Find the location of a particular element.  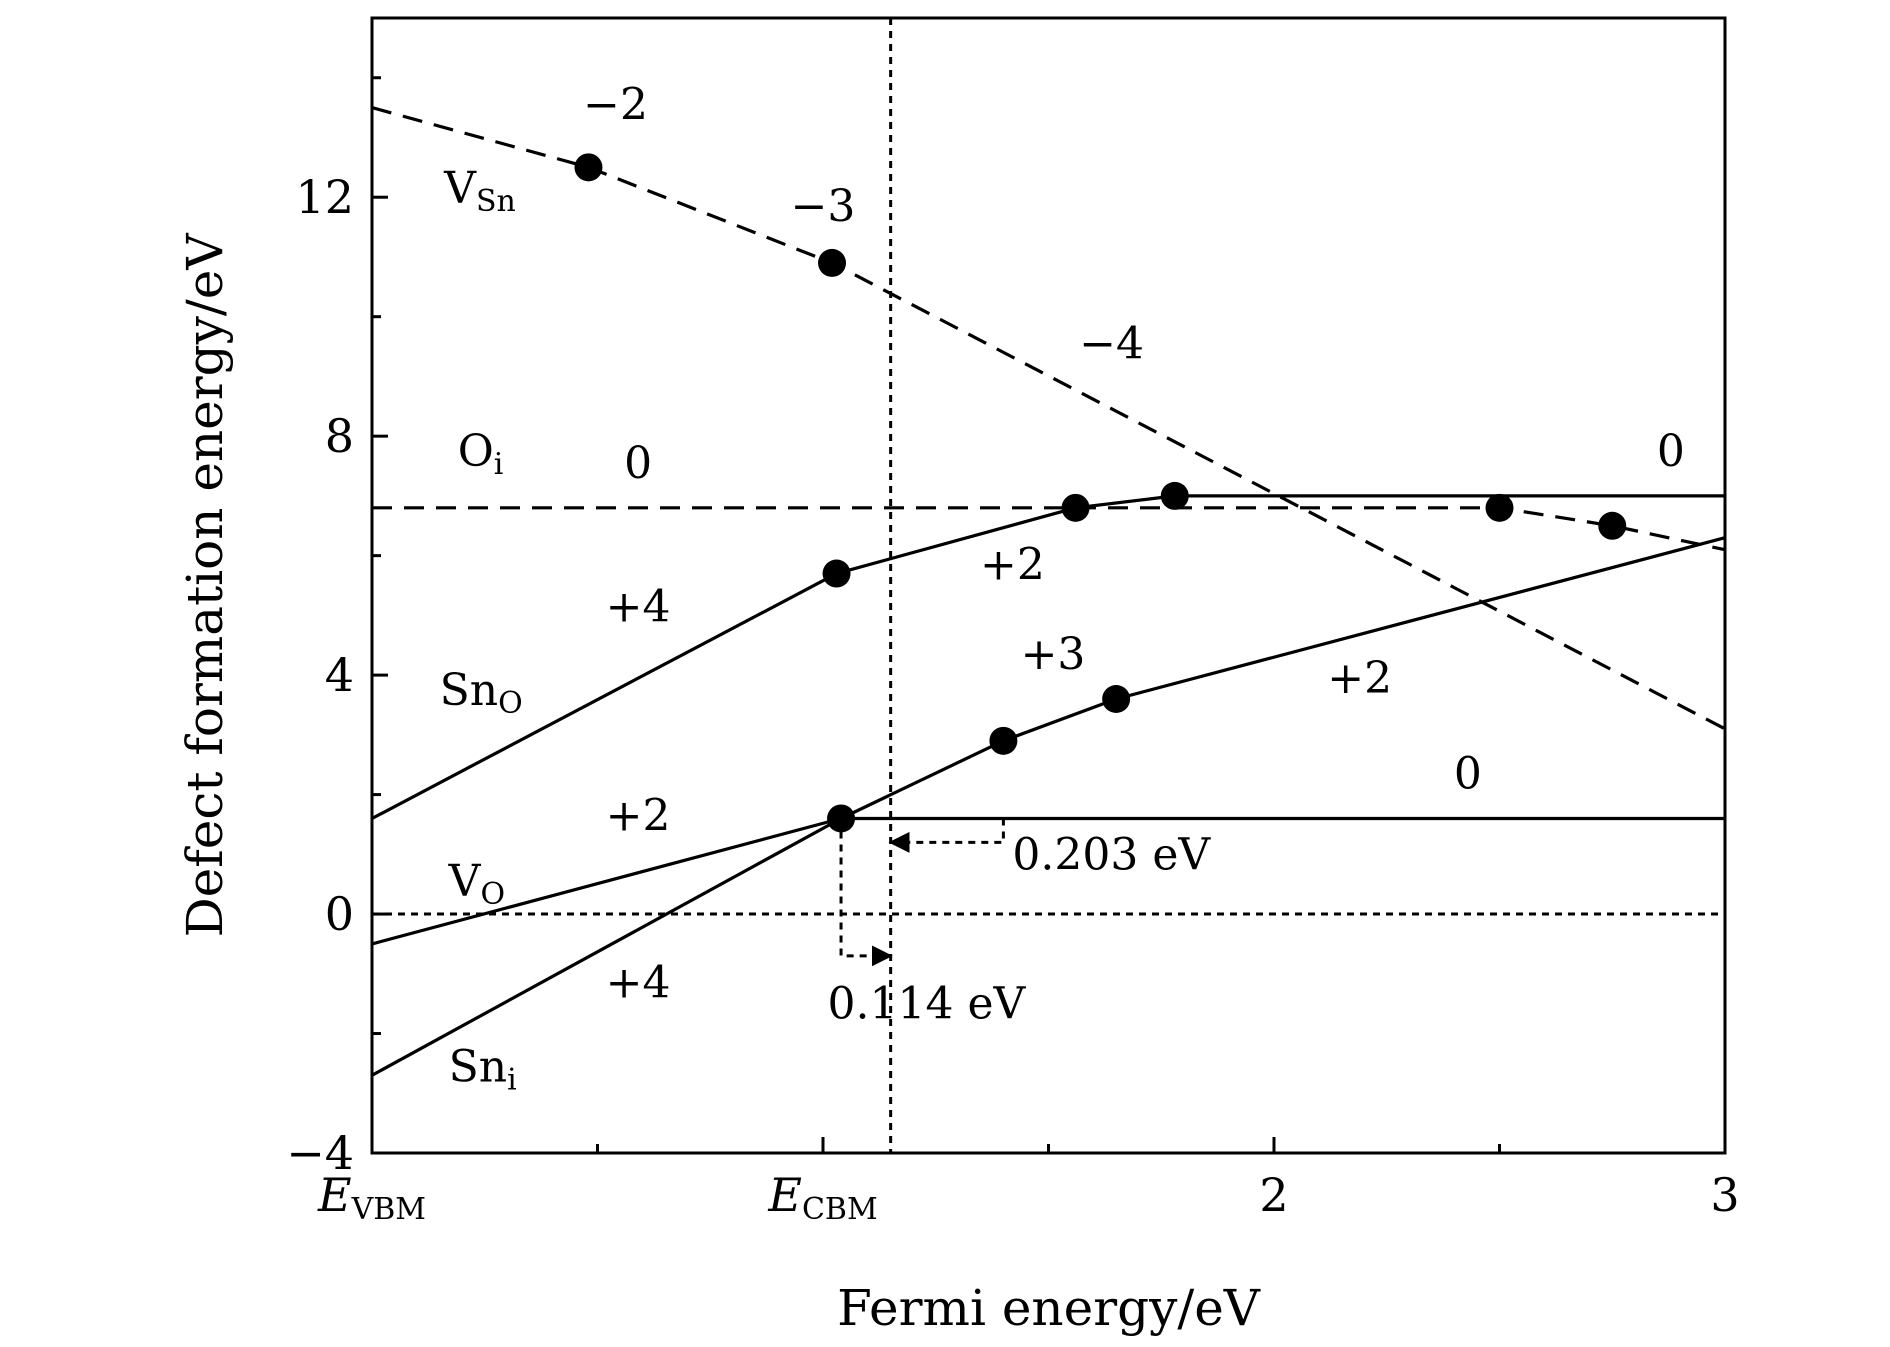

annotation-label: 0.114 eV is located at coordinates (927, 1004).